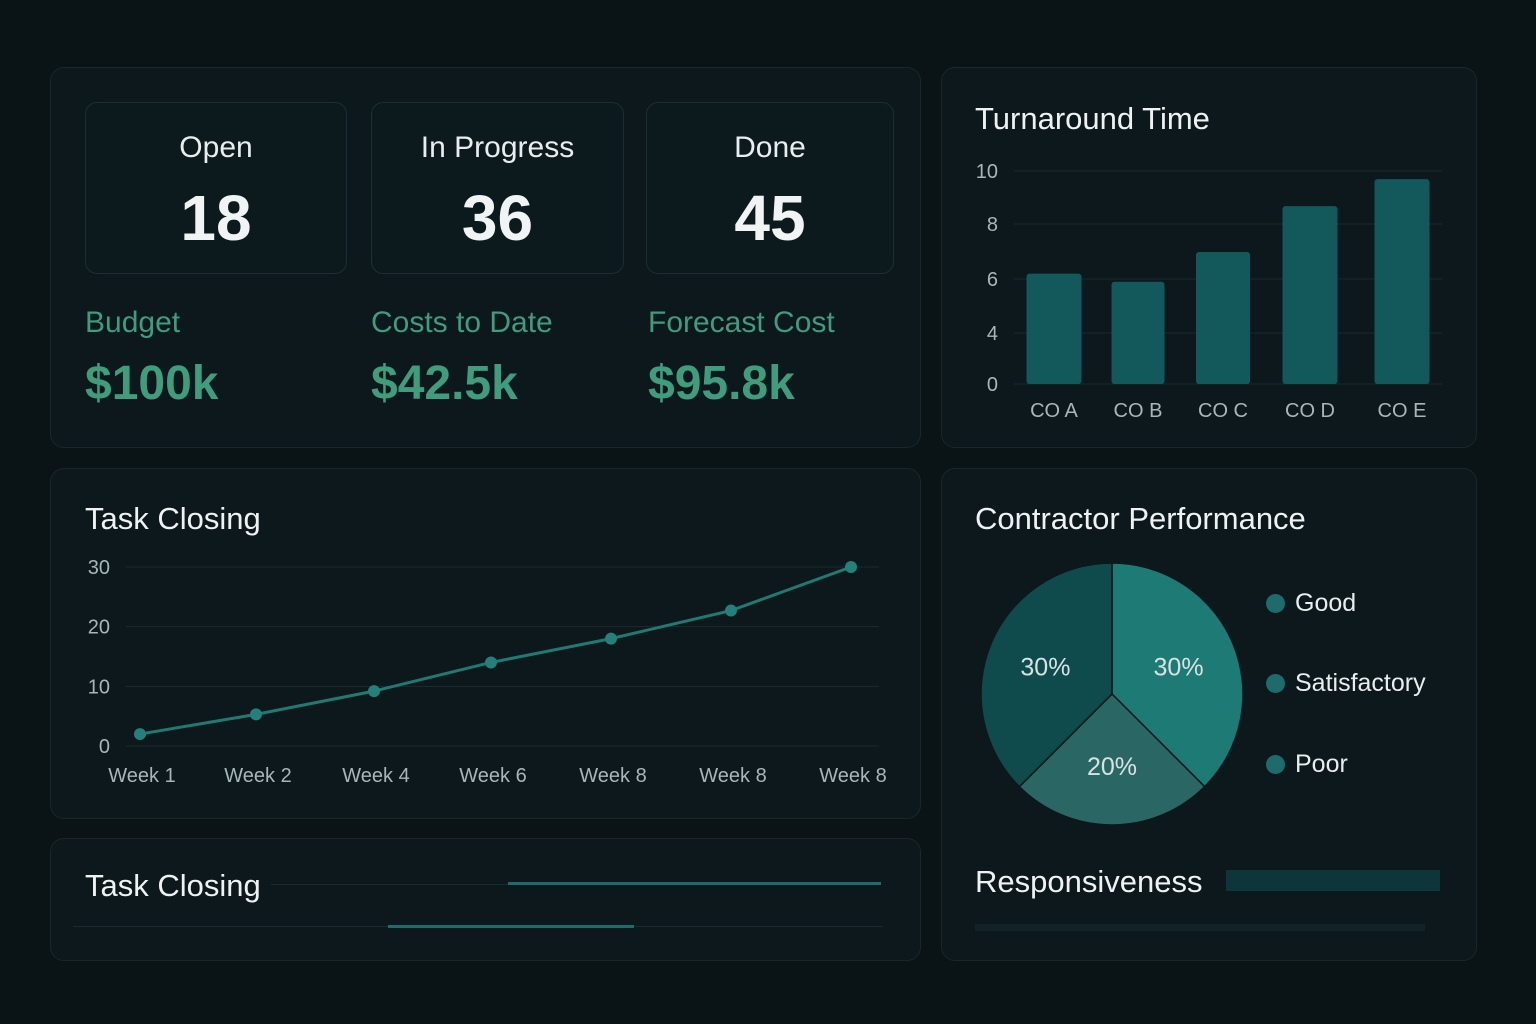 The height and width of the screenshot is (1024, 1536). Describe the element at coordinates (152, 383) in the screenshot. I see `budget-value: $100k` at that location.